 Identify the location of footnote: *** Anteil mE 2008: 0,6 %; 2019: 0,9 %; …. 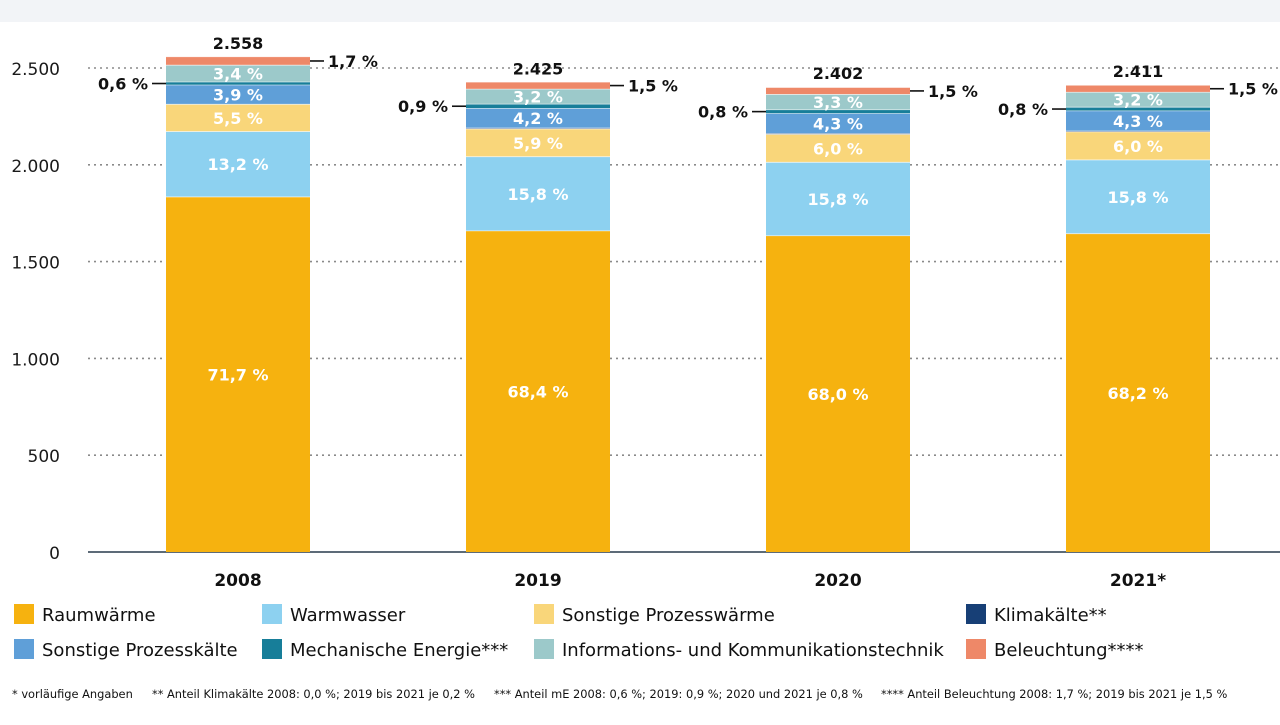
(678, 694).